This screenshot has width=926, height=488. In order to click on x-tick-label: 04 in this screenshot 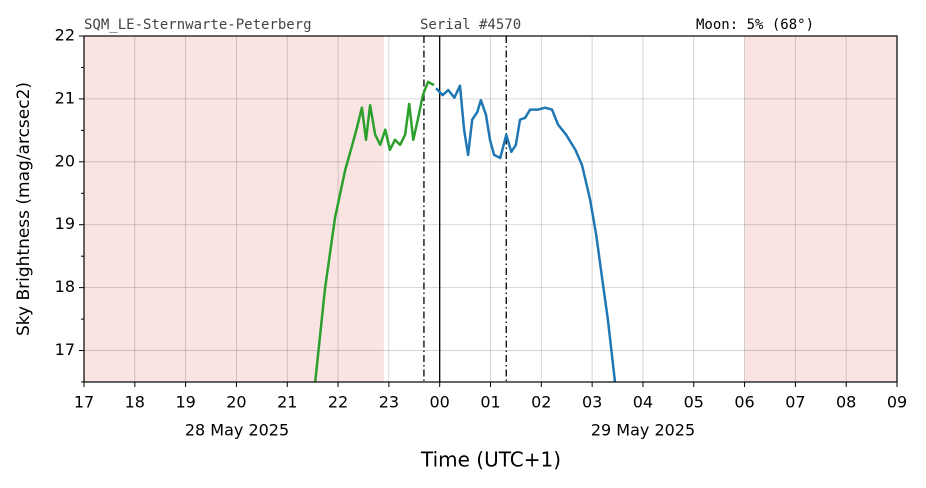, I will do `click(643, 402)`.